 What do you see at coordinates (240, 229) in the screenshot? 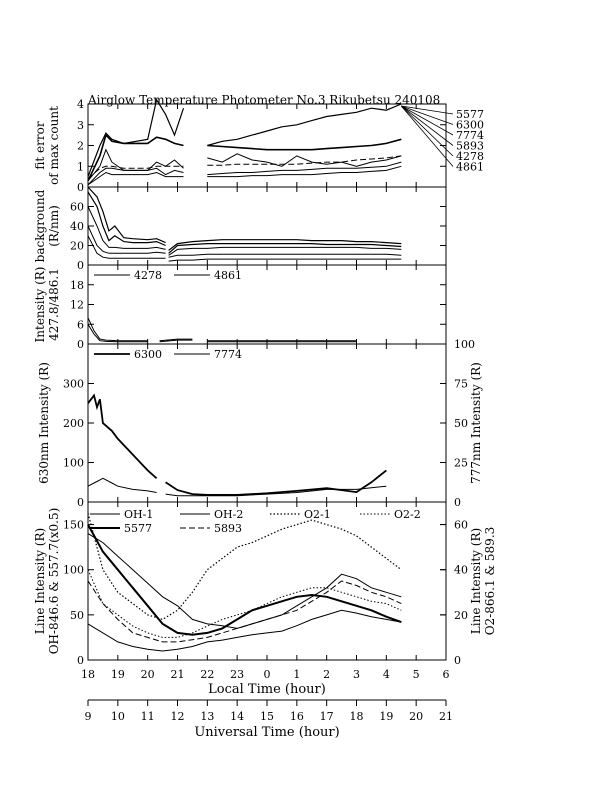
I see `panel-2: 0 20 40 60 background (R/nm)` at bounding box center [240, 229].